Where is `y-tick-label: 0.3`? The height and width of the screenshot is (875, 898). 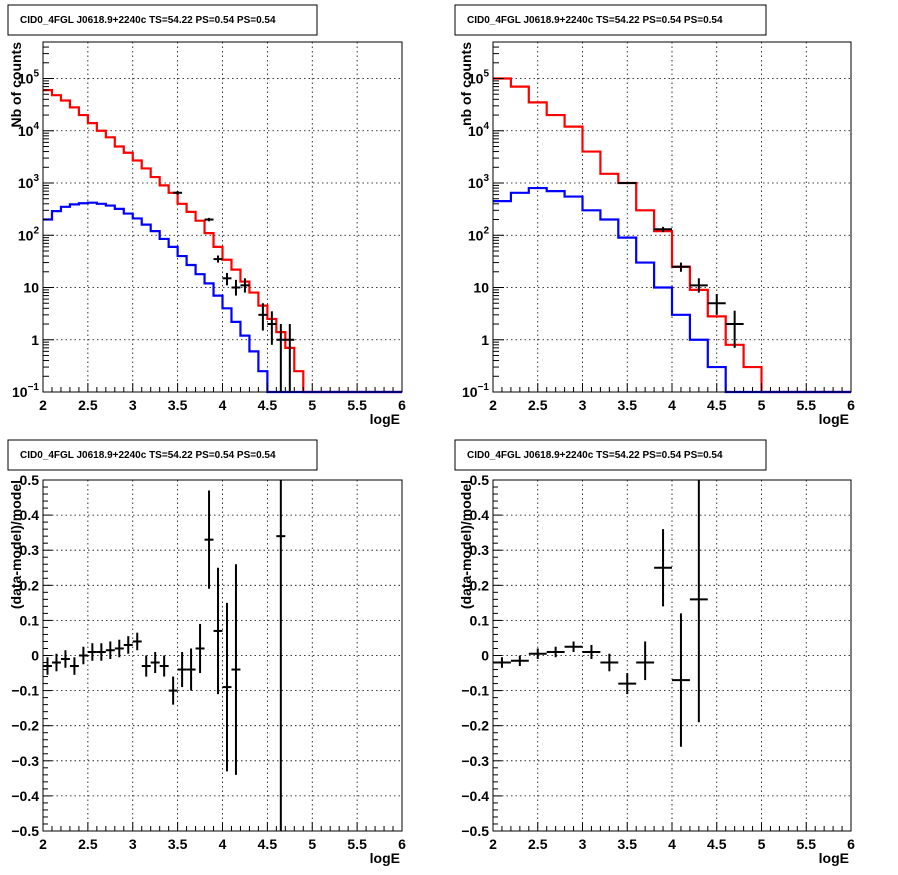
y-tick-label: 0.3 is located at coordinates (30, 550).